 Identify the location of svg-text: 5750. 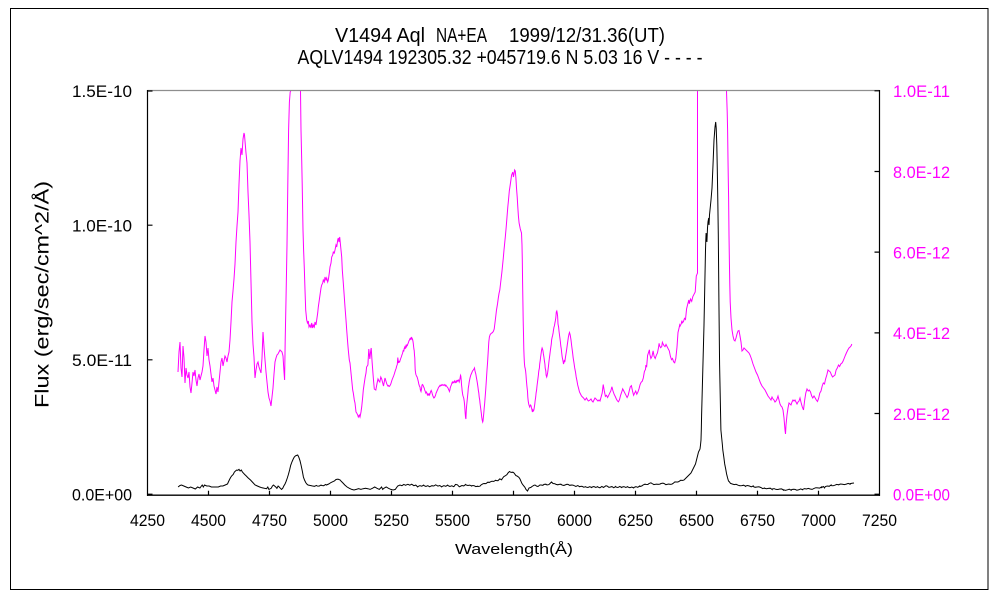
(513, 520).